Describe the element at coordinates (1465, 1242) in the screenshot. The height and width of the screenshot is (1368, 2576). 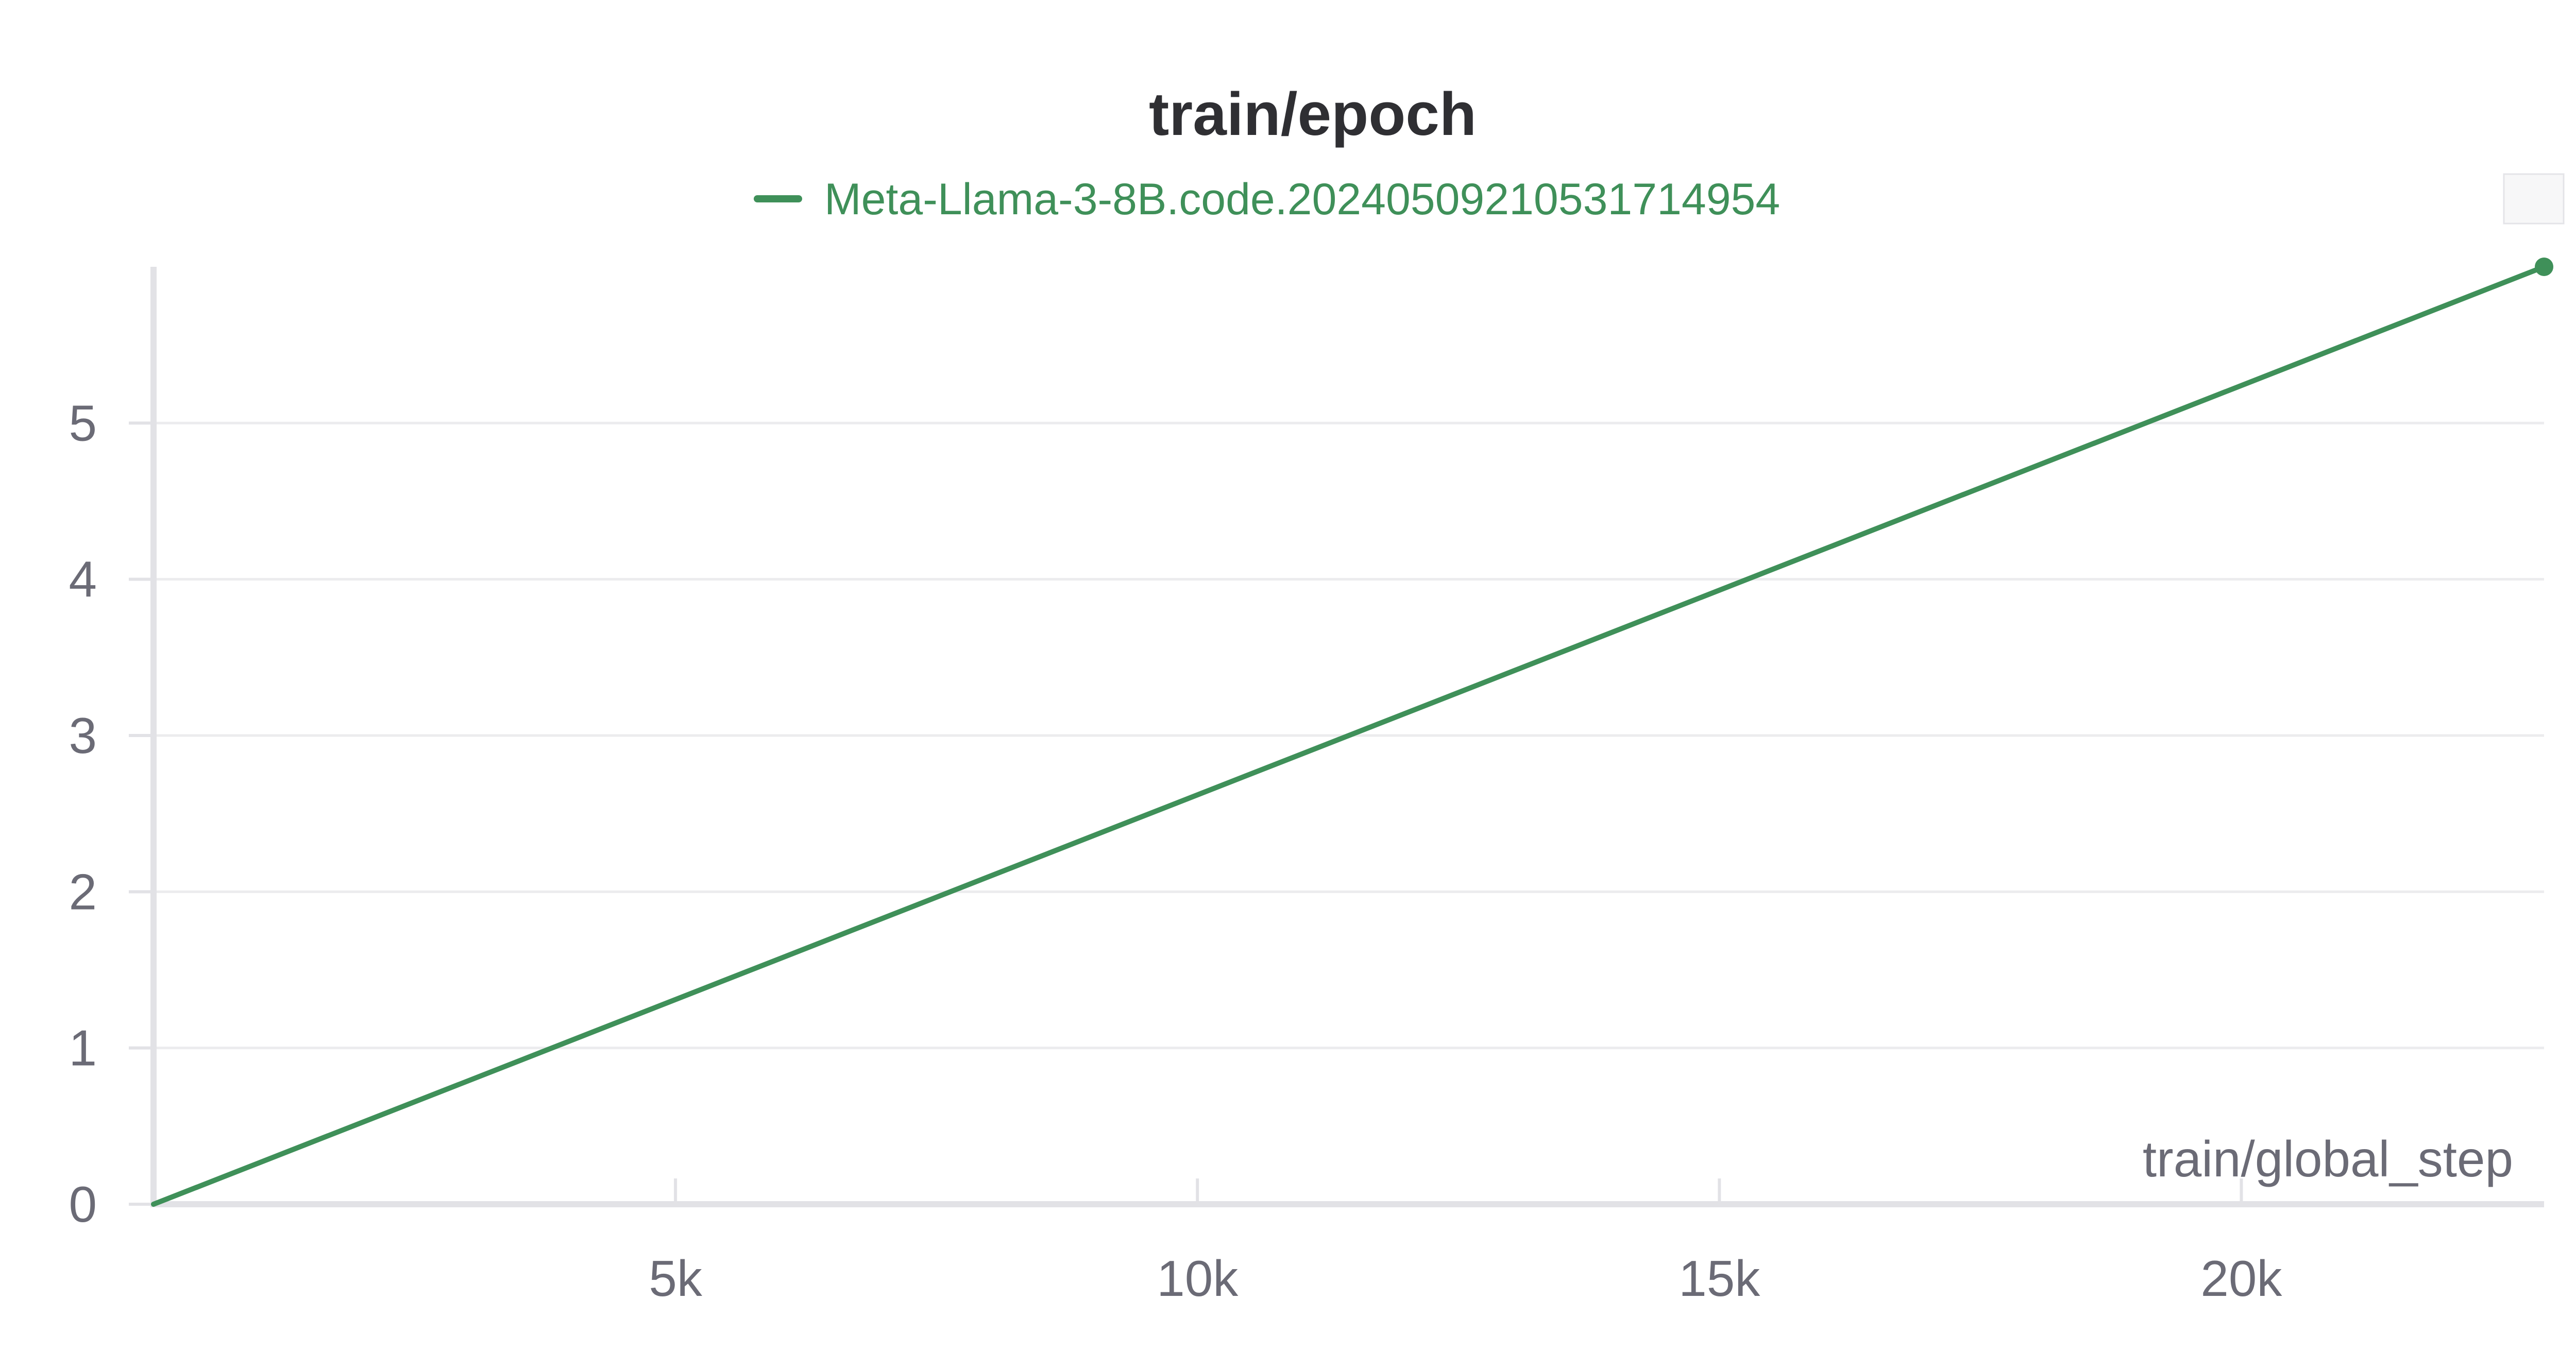
I see `x-axis-ticks: 5k 10k 15k 20k` at that location.